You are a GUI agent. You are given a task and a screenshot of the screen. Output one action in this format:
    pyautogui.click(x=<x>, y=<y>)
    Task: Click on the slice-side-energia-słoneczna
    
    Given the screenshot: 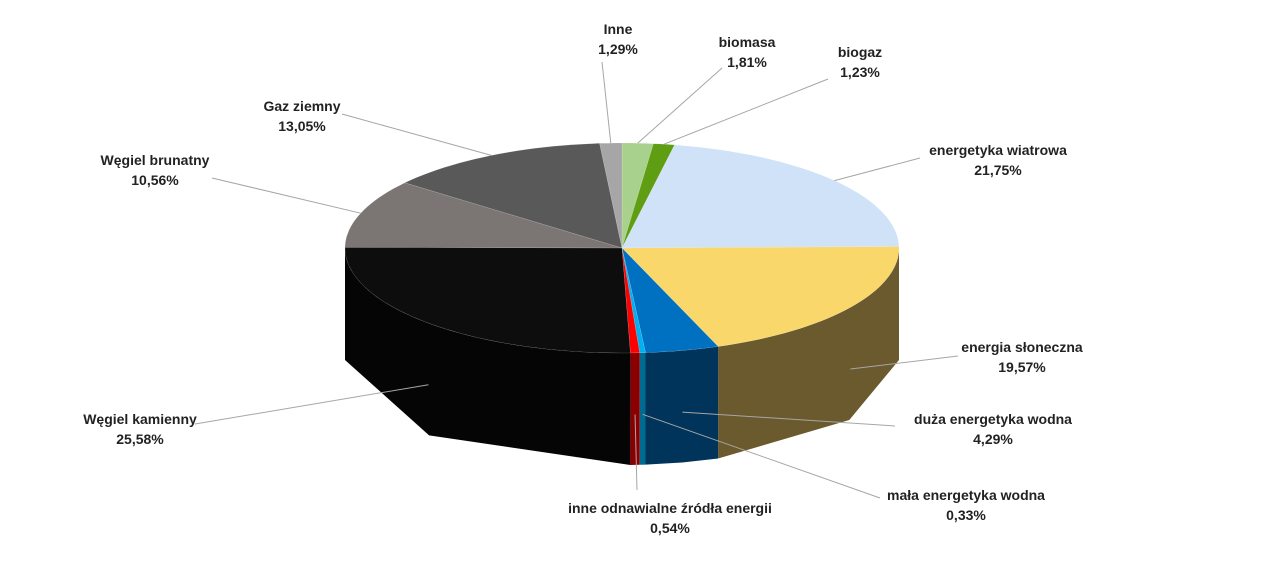 What is the action you would take?
    pyautogui.click(x=808, y=353)
    